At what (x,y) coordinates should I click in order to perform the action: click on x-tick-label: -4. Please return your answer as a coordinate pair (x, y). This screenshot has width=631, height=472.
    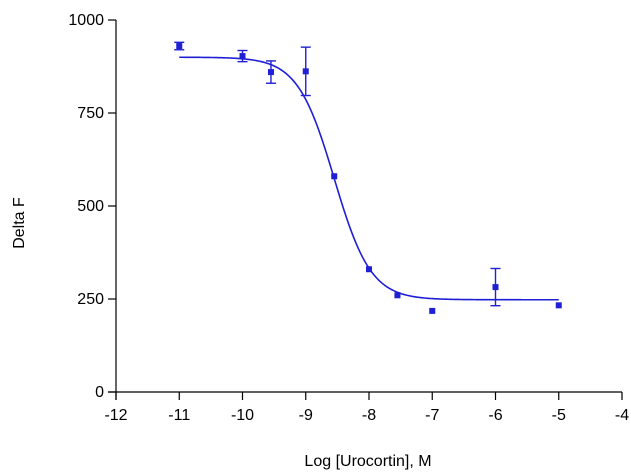
    Looking at the image, I should click on (622, 415).